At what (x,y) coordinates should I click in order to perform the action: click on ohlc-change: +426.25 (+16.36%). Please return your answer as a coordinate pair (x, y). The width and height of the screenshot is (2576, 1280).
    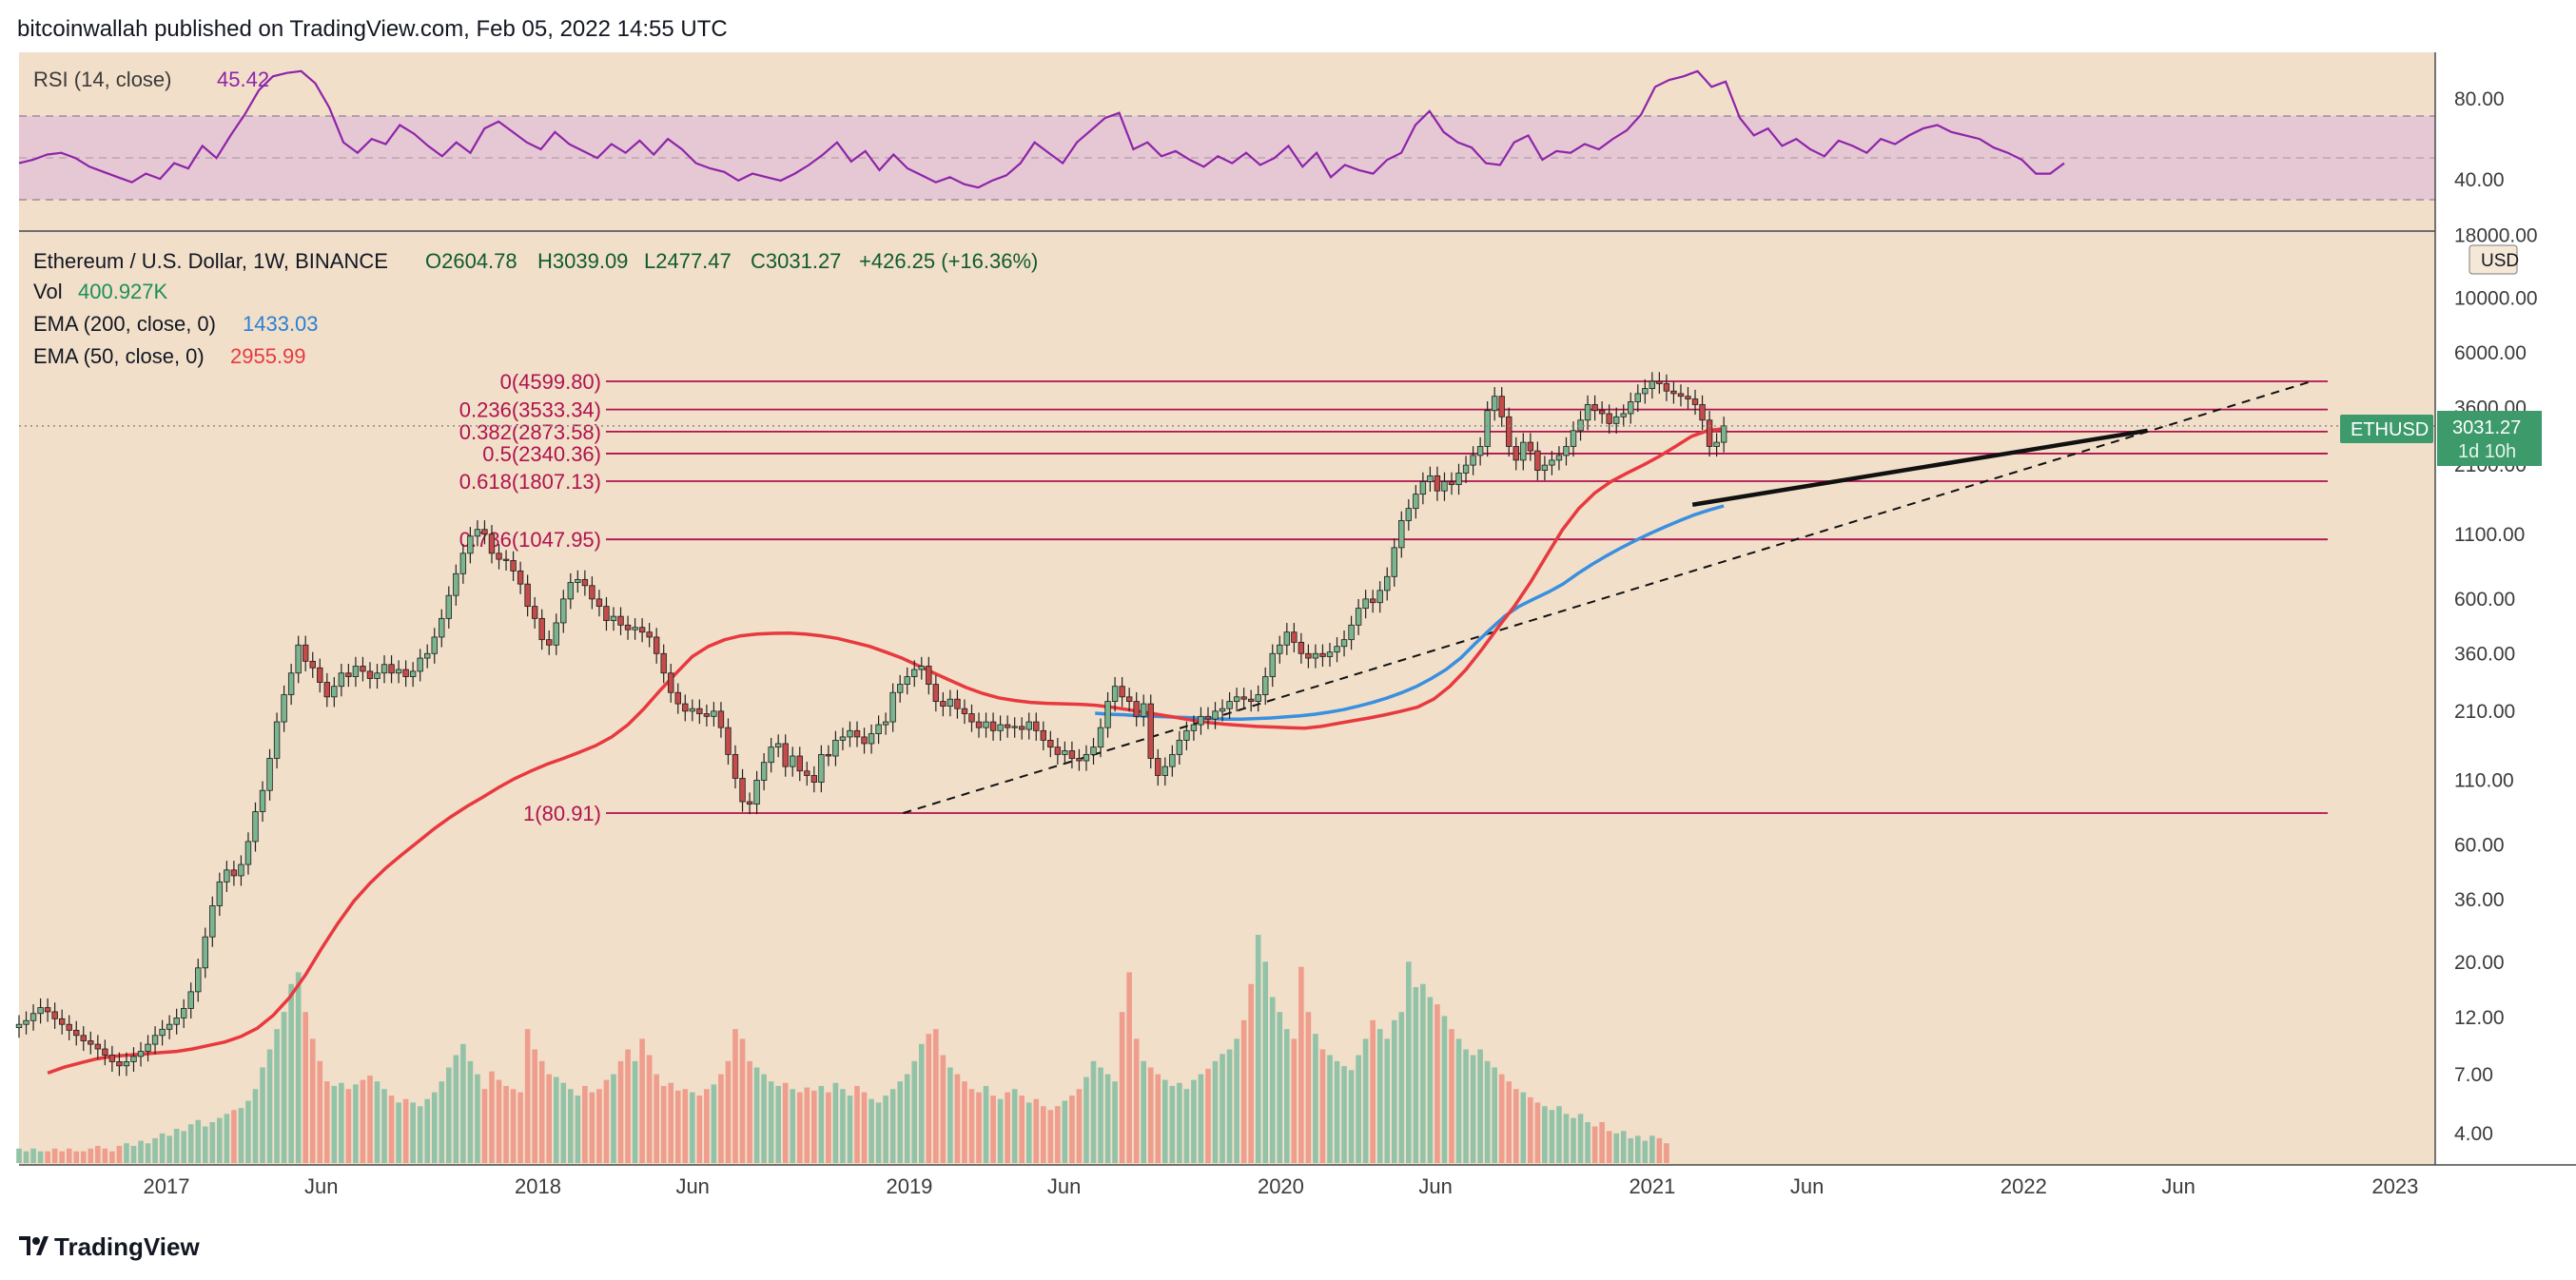
    Looking at the image, I should click on (949, 261).